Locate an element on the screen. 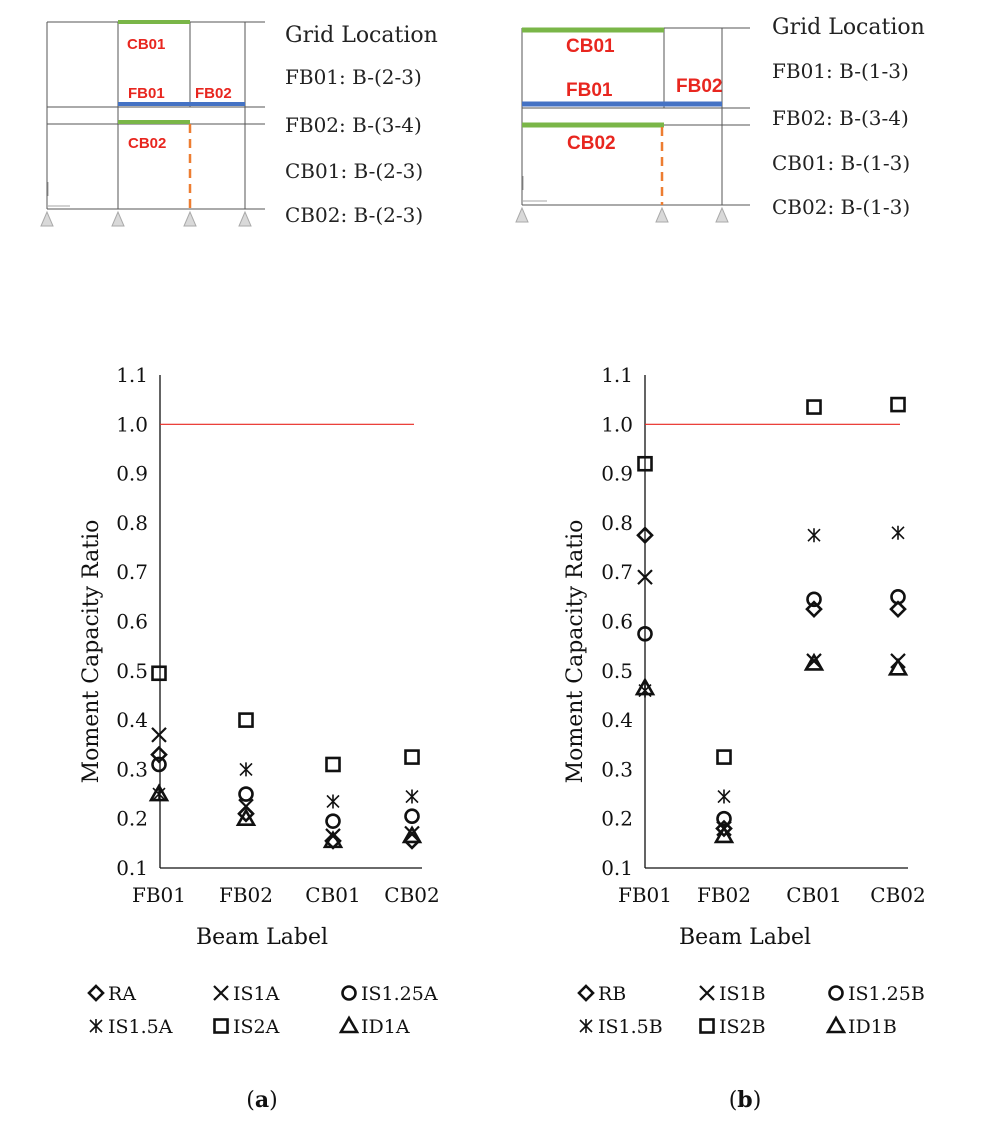 This screenshot has width=1003, height=1128. frame-grid-b is located at coordinates (635, 116).